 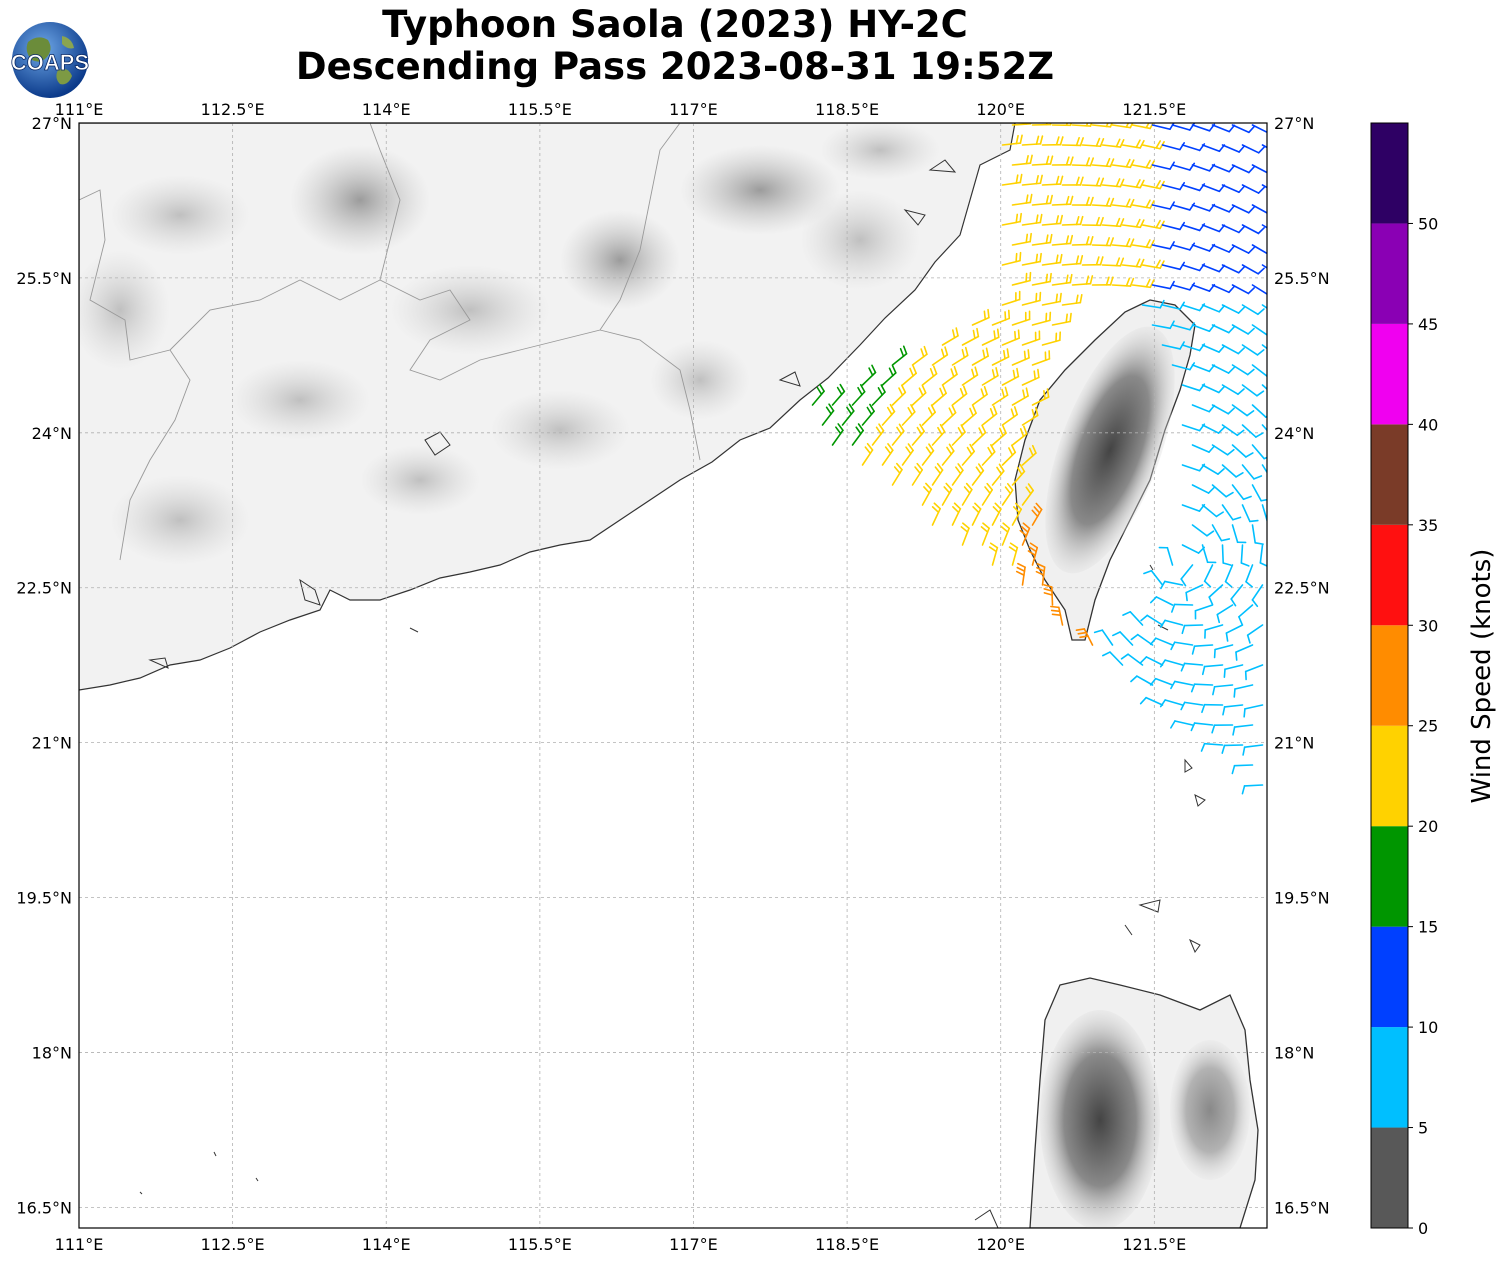 What do you see at coordinates (44, 665) in the screenshot?
I see `latitude-labels-left: 27°N 25.5°N 24°N 22.5°N 21°N 19.5°N 18°N 16.5°N` at bounding box center [44, 665].